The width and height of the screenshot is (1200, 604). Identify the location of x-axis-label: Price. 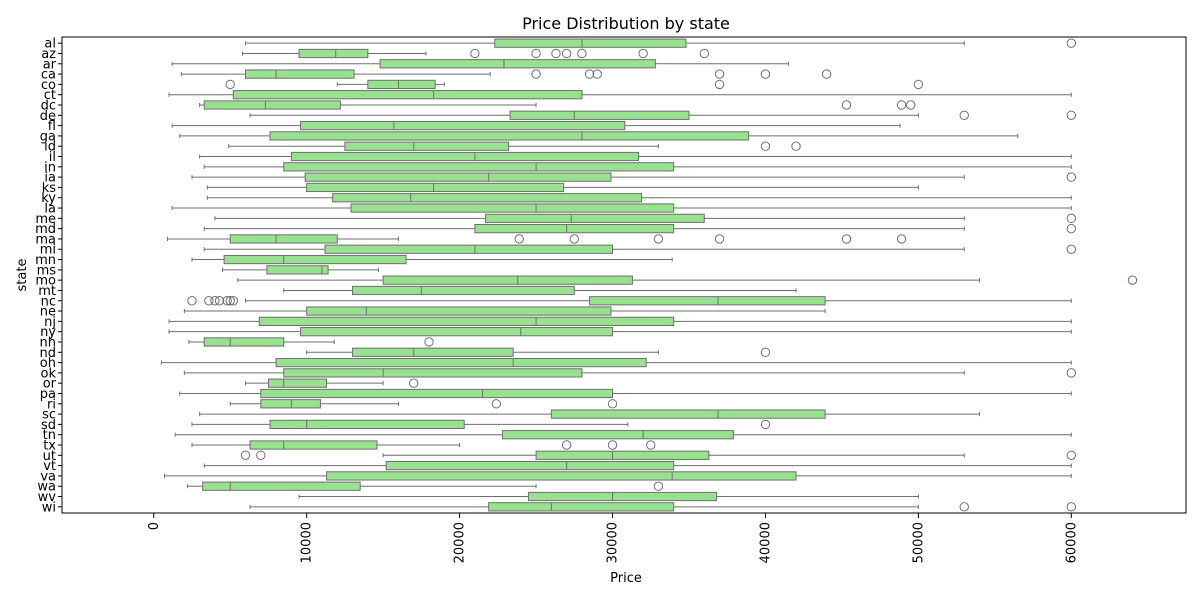
(626, 578).